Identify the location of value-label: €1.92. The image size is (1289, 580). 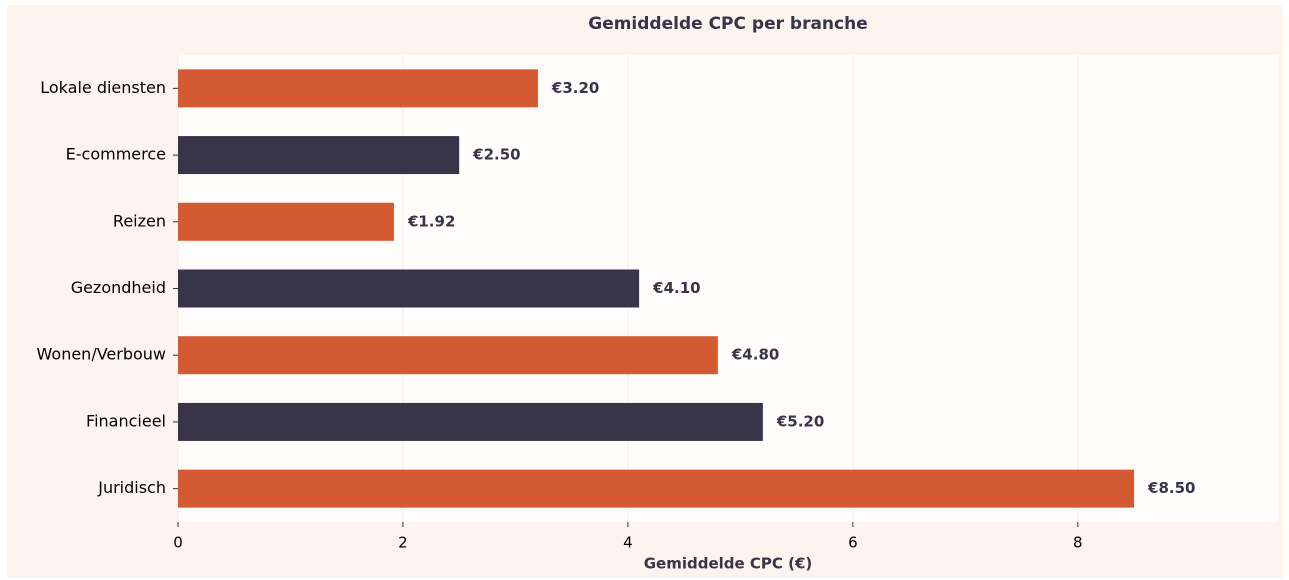
(431, 221).